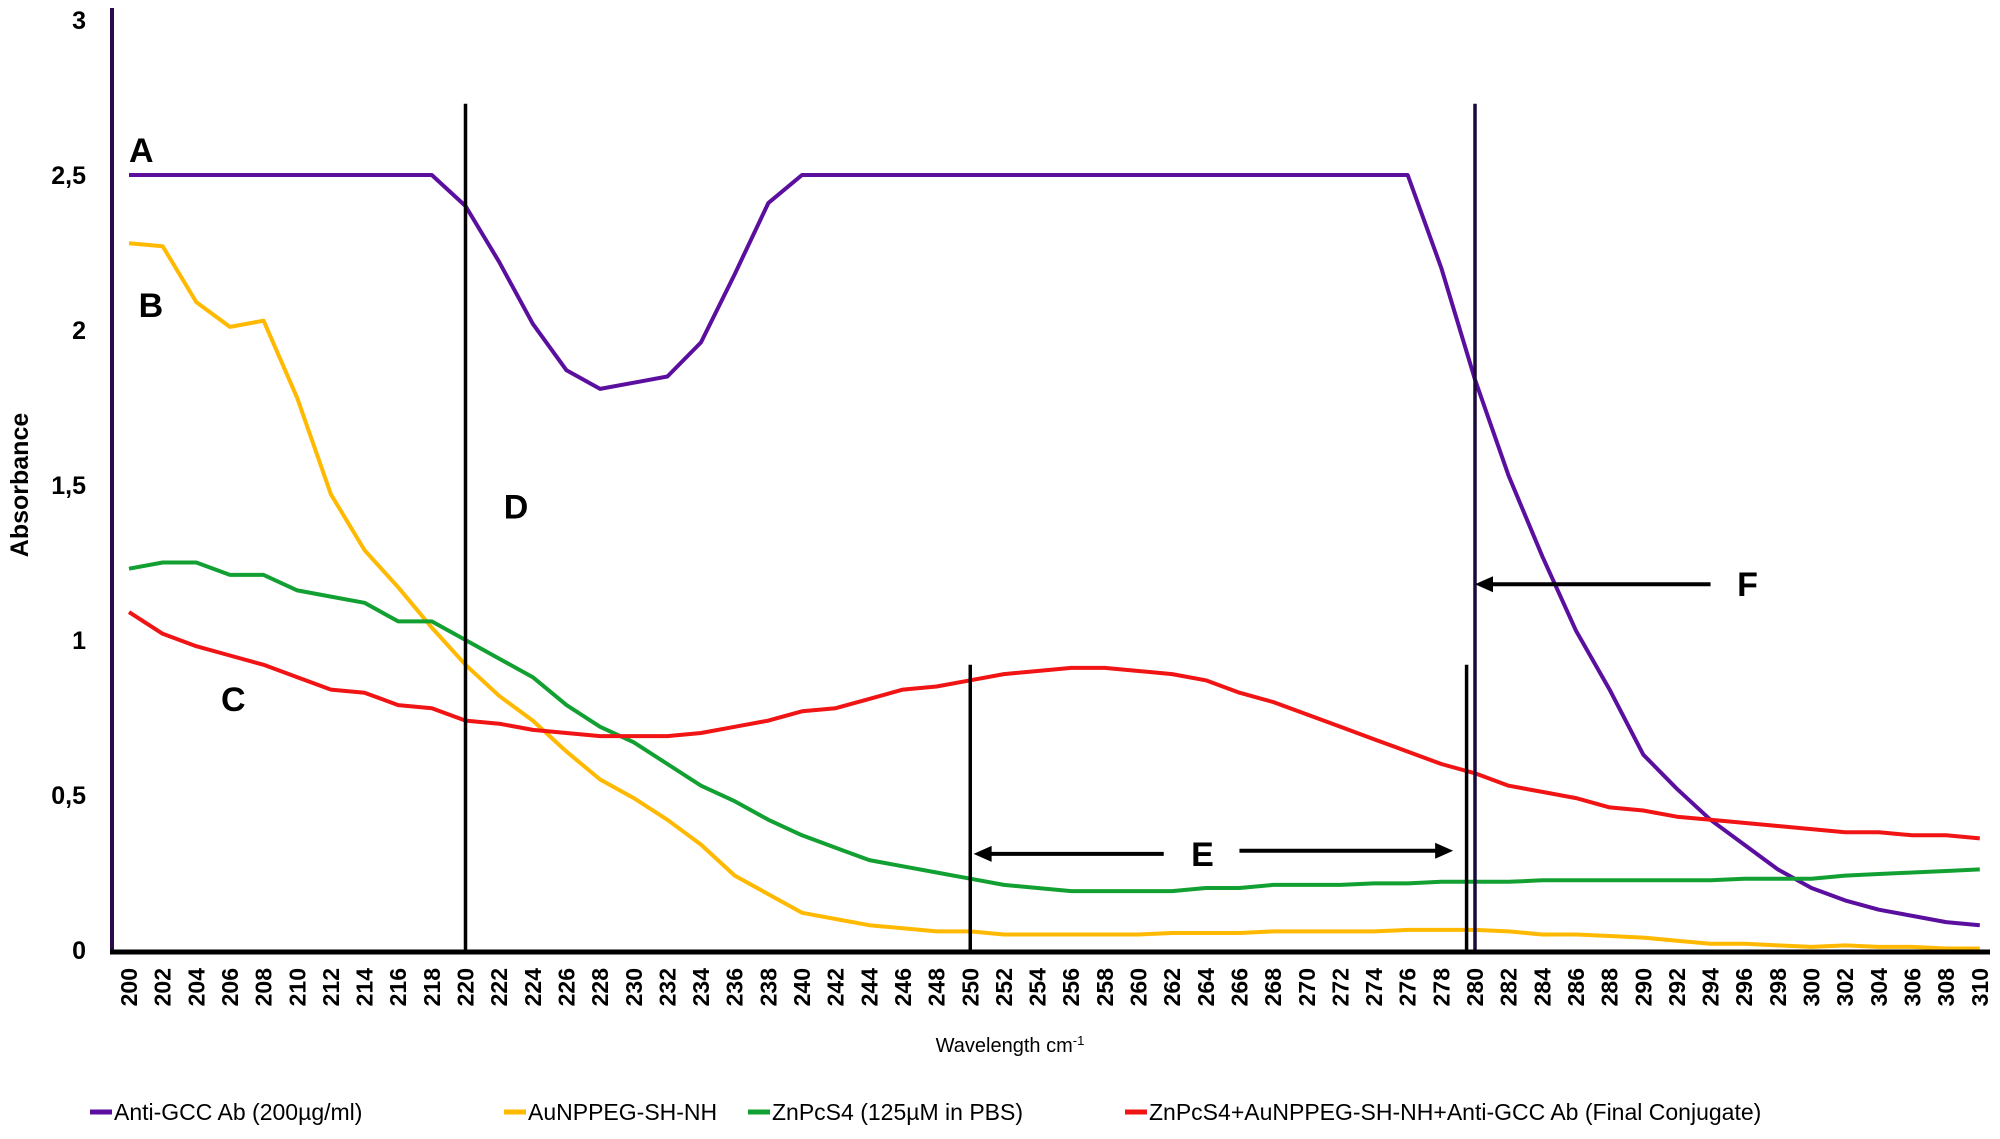 The image size is (2000, 1139). What do you see at coordinates (1038, 987) in the screenshot?
I see `x-tick-label: 254` at bounding box center [1038, 987].